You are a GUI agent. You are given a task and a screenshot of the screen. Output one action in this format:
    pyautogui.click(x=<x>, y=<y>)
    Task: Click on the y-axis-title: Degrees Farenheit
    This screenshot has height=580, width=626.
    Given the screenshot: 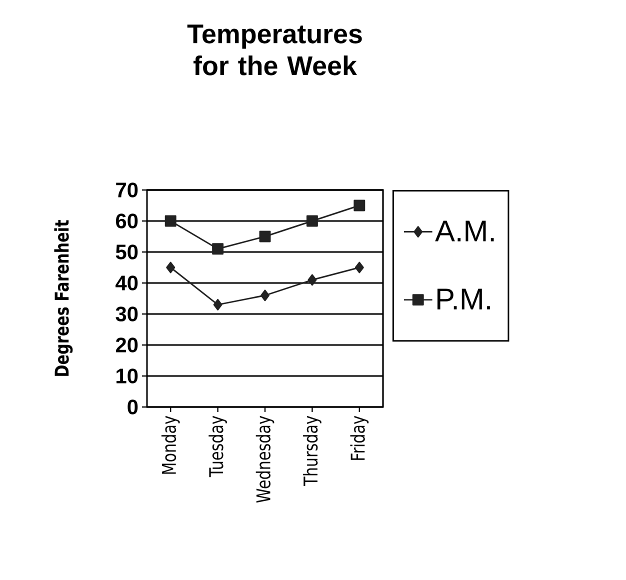 What is the action you would take?
    pyautogui.click(x=63, y=298)
    